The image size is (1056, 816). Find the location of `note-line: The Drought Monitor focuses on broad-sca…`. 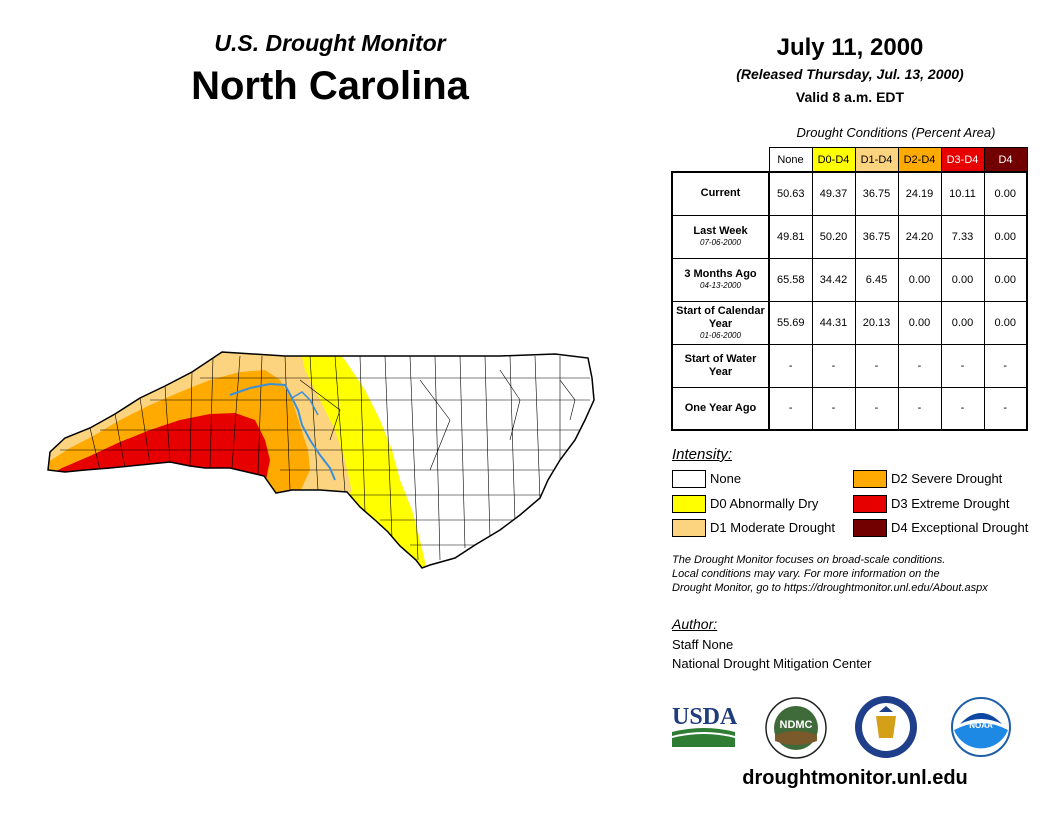

note-line: The Drought Monitor focuses on broad-sca… is located at coordinates (809, 560).